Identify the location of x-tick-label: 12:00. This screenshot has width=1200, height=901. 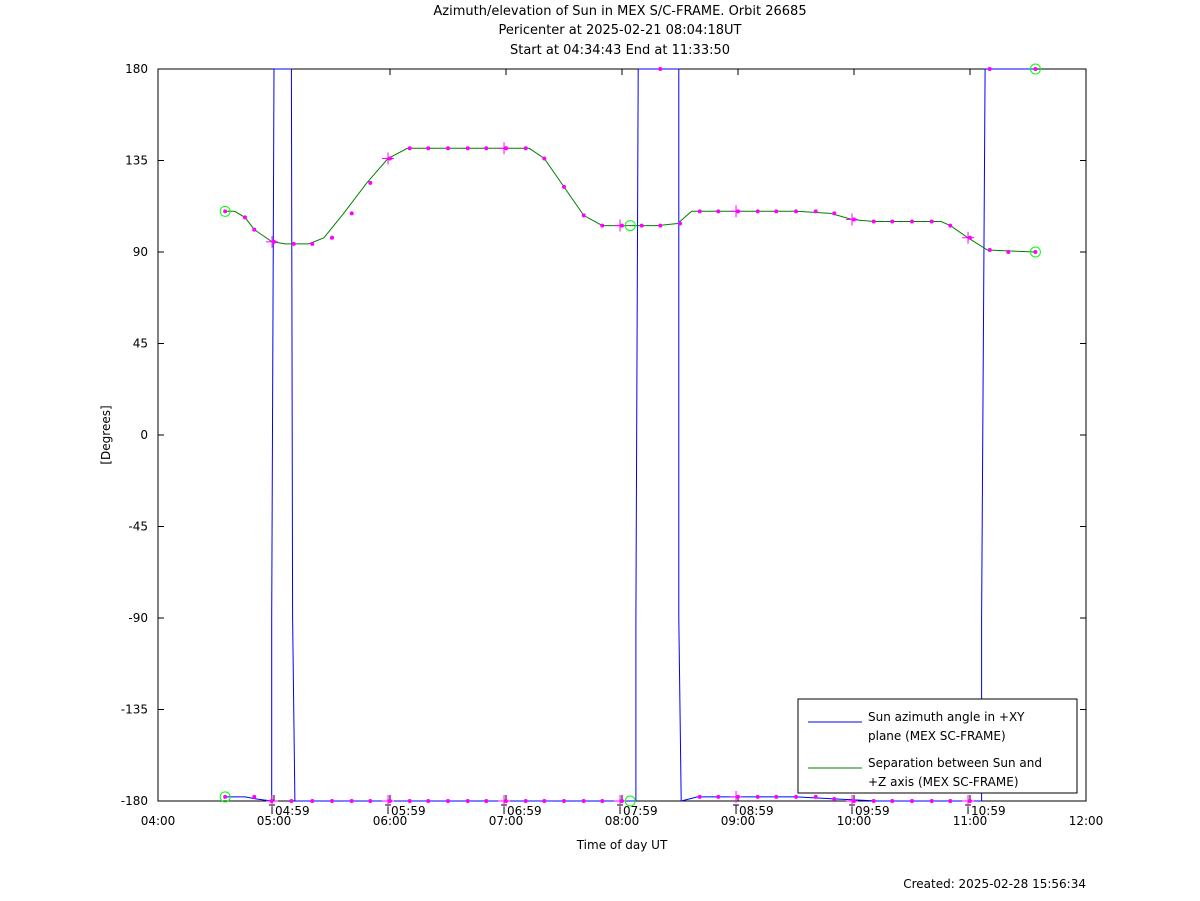
(1086, 821).